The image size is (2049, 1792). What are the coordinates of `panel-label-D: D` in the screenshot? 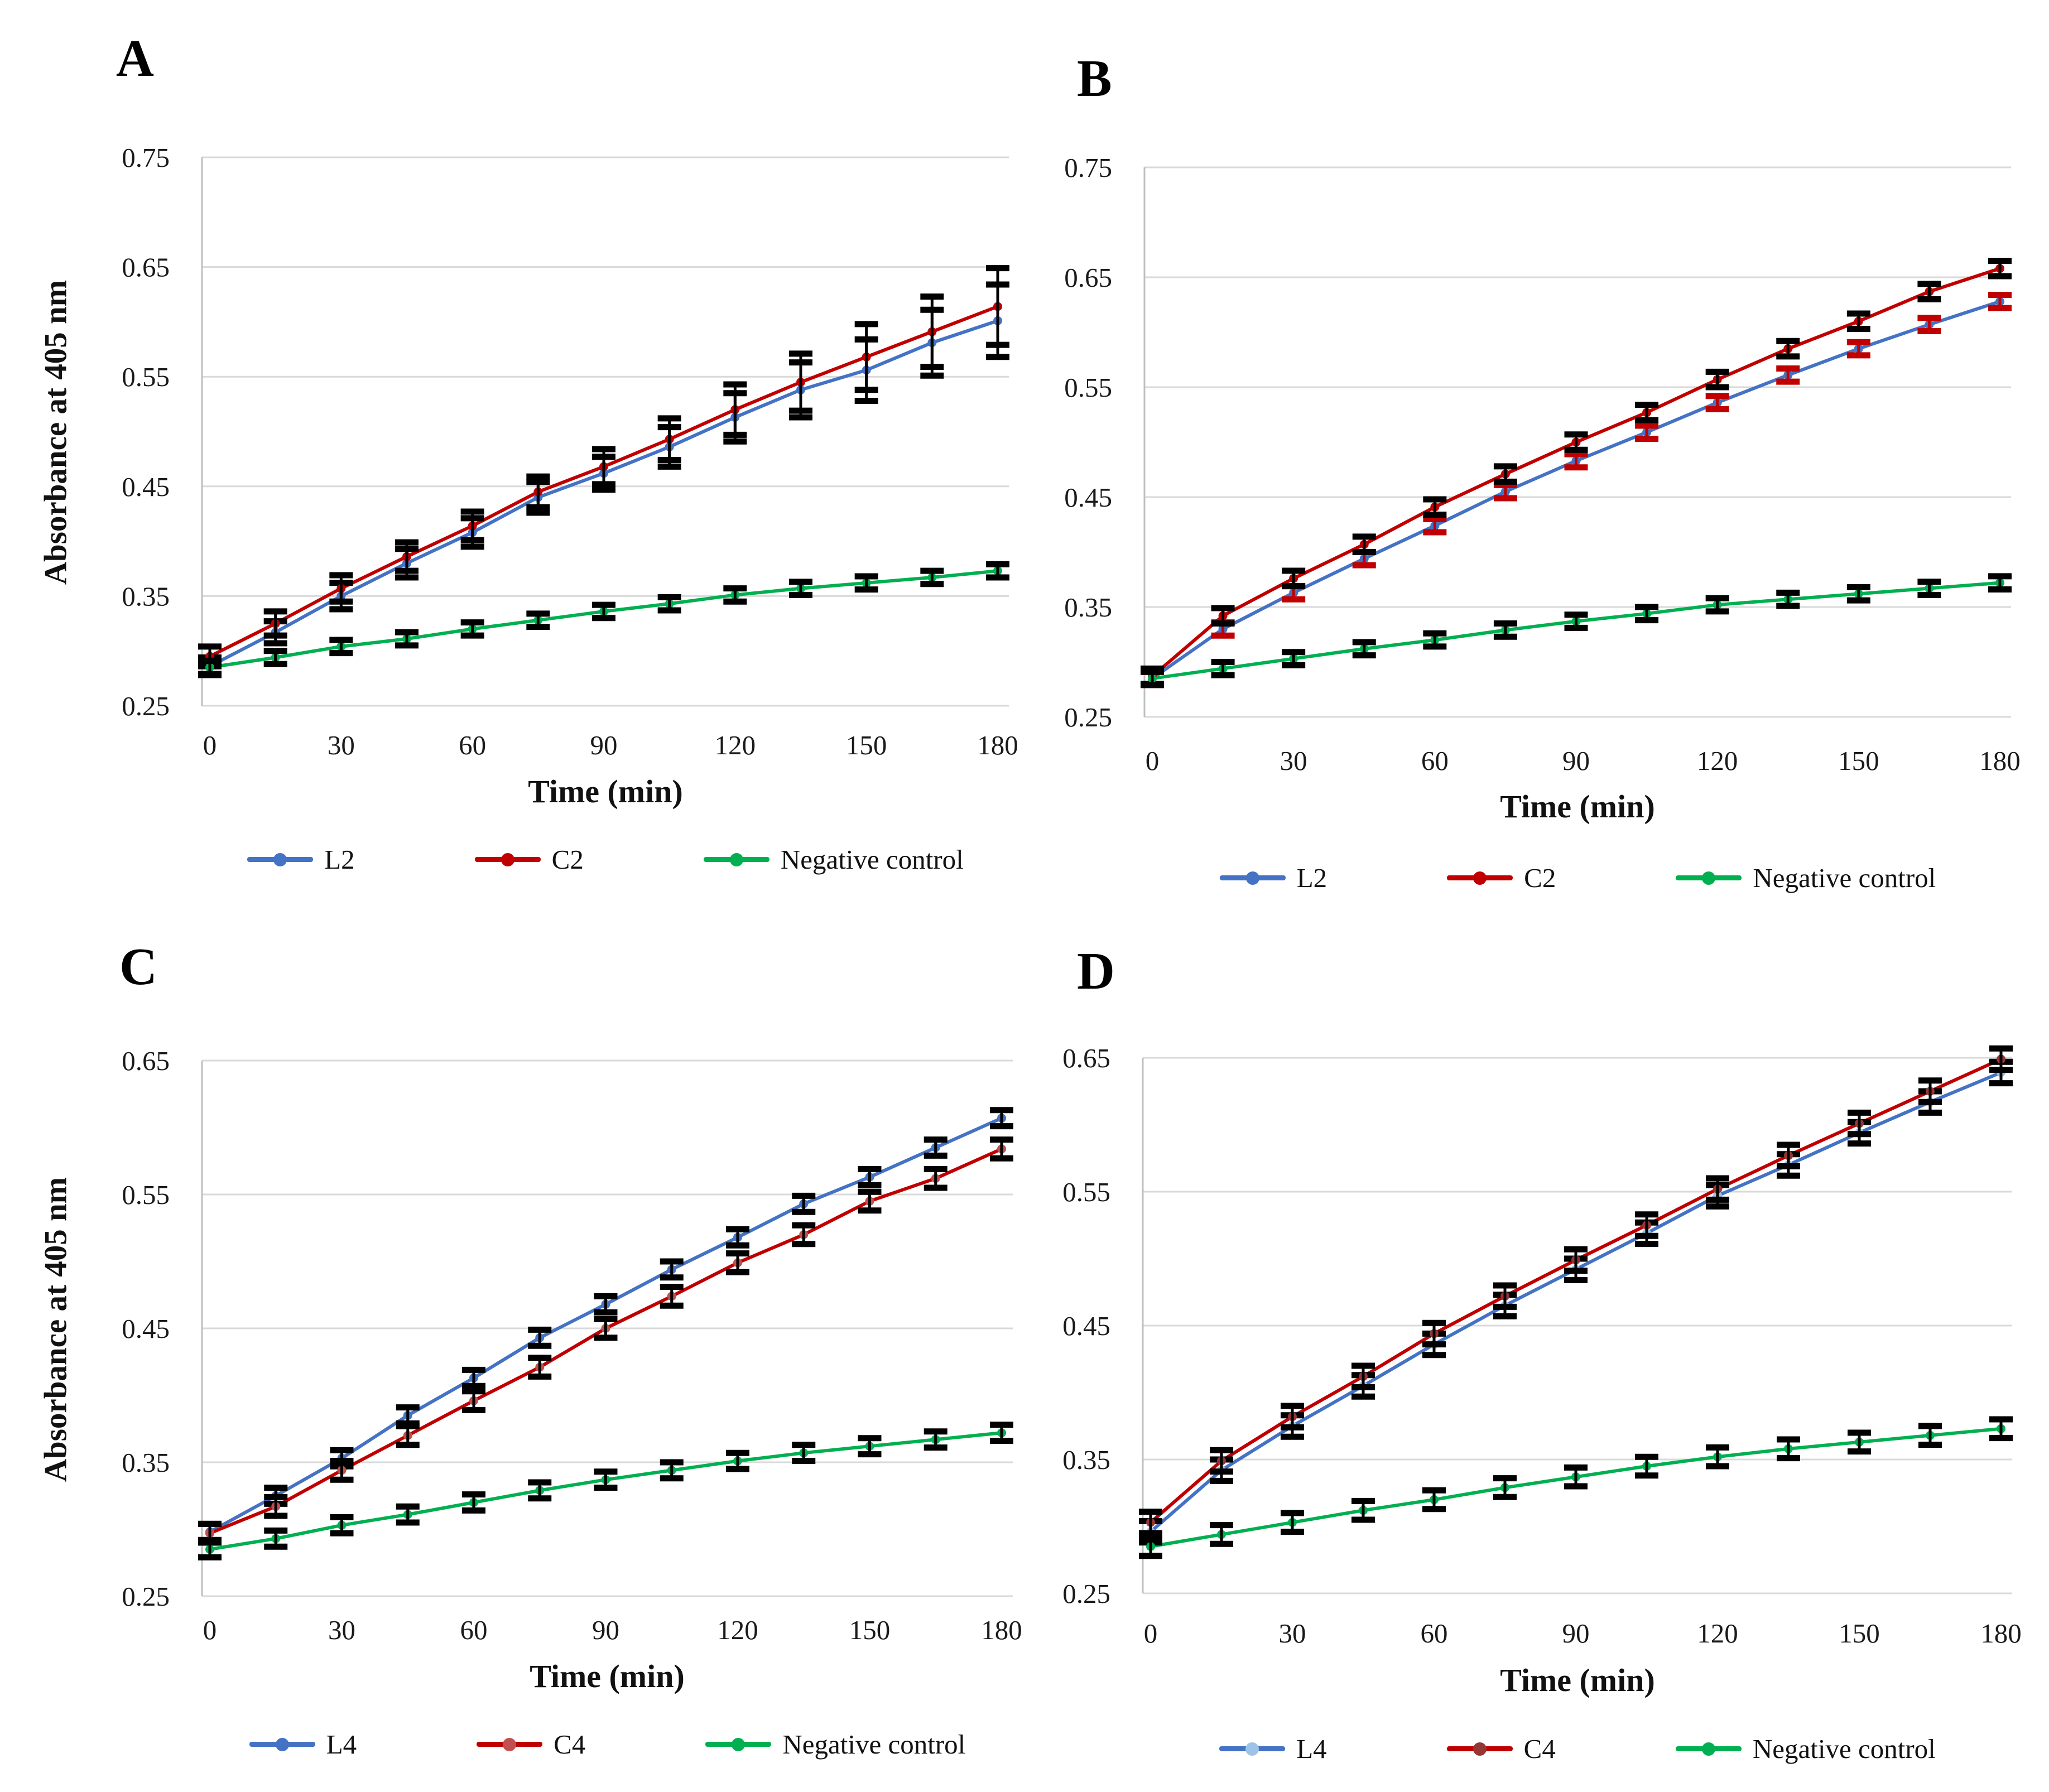 It's located at (1096, 971).